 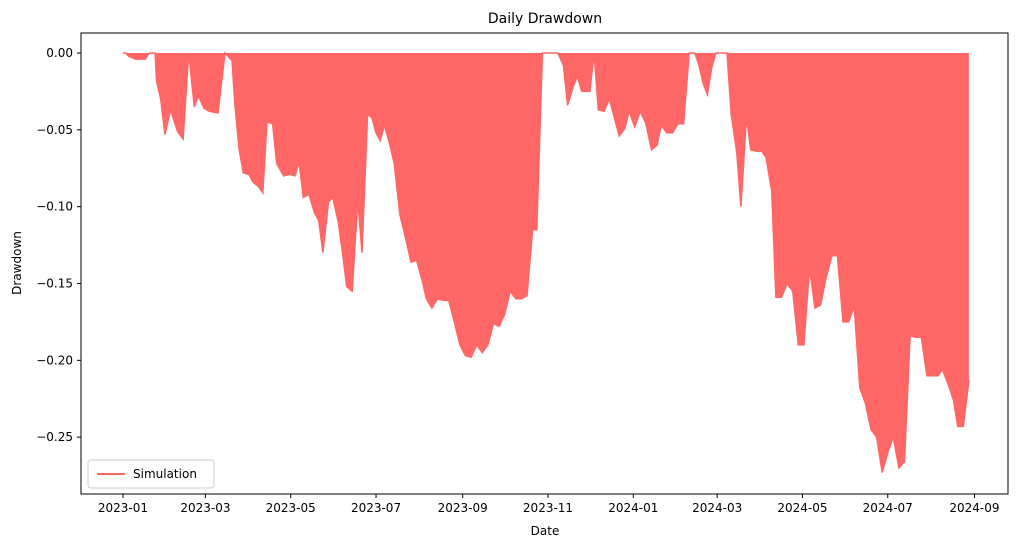 What do you see at coordinates (548, 508) in the screenshot?
I see `x-tick-label: 2023-11` at bounding box center [548, 508].